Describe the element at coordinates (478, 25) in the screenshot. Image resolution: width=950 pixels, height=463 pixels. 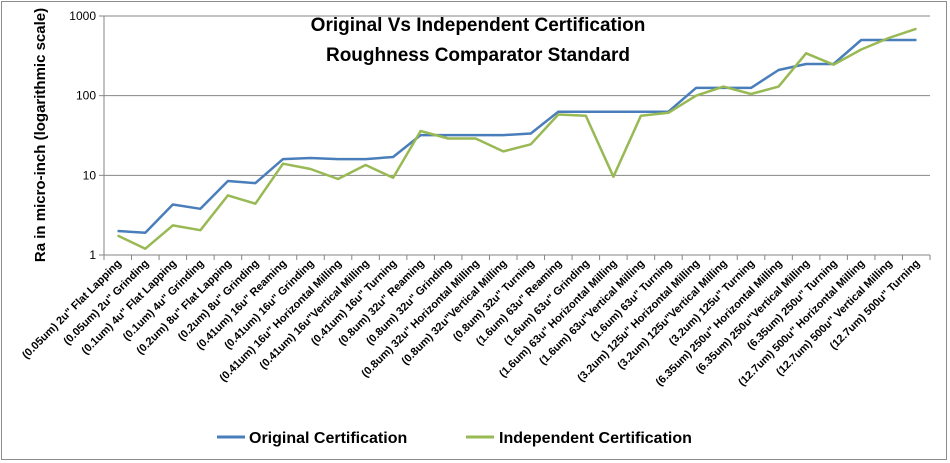
I see `chart-title: Original Vs Independent Certification` at that location.